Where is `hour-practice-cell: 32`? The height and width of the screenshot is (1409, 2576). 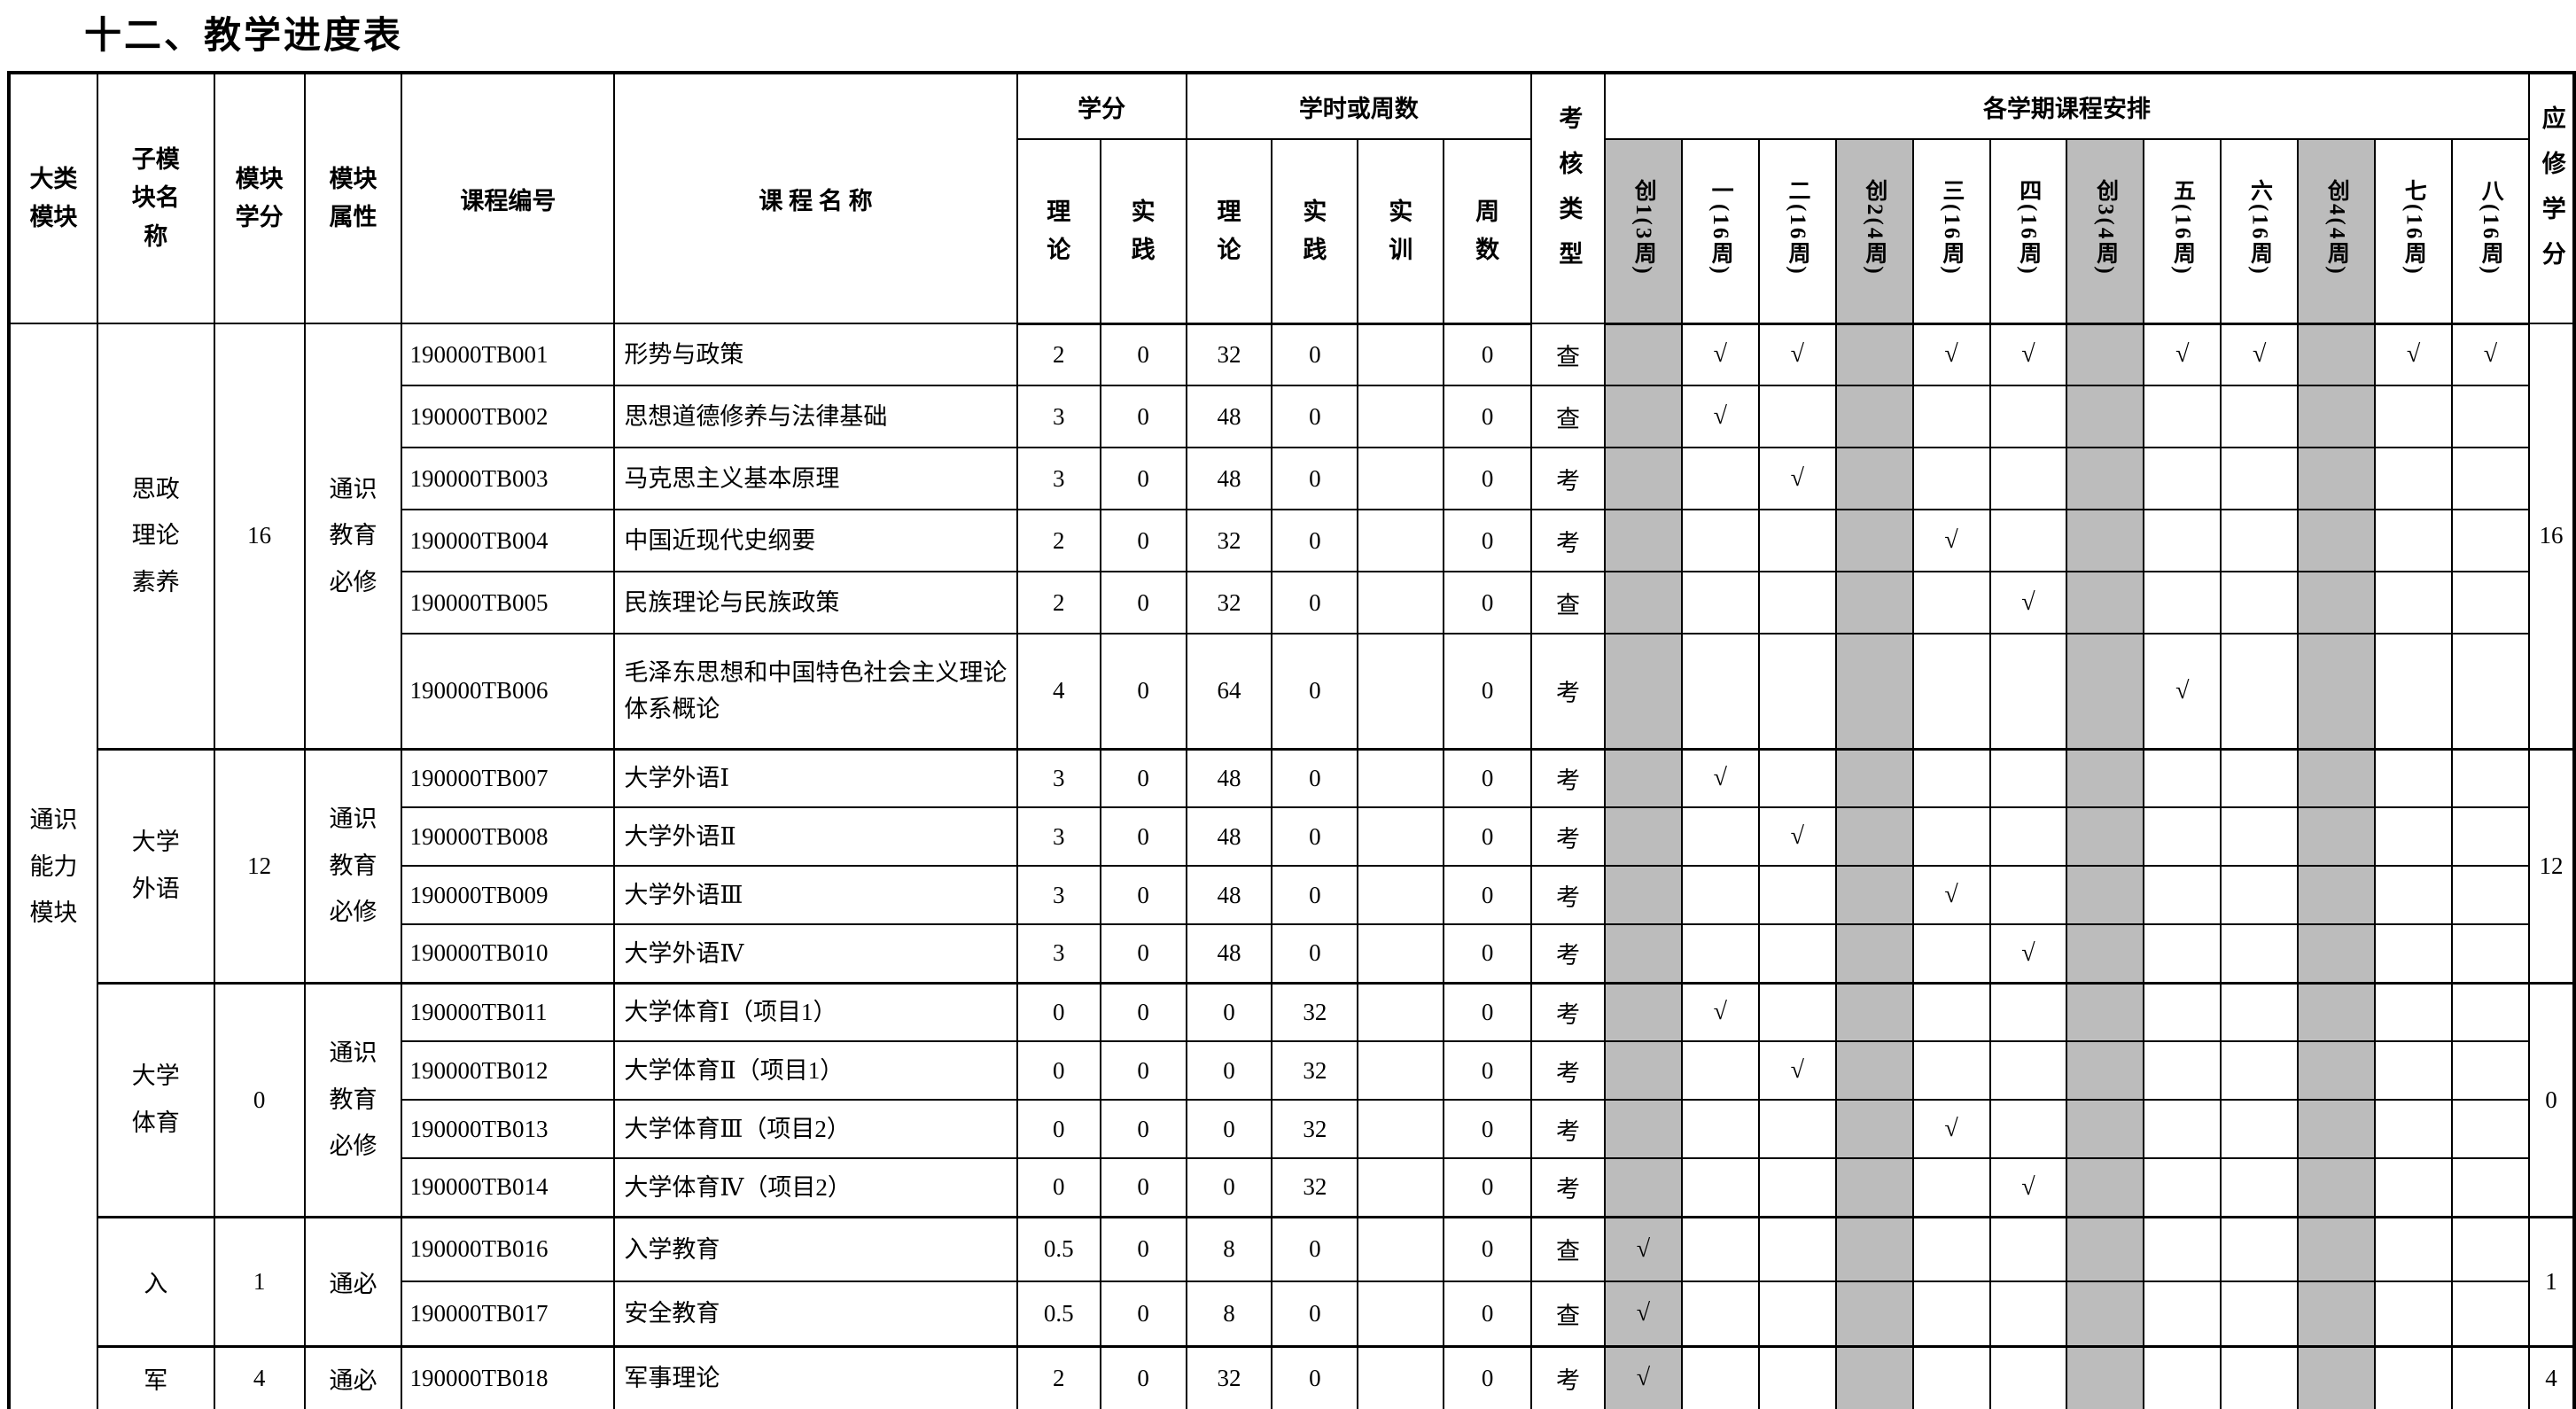 hour-practice-cell: 32 is located at coordinates (1315, 1187).